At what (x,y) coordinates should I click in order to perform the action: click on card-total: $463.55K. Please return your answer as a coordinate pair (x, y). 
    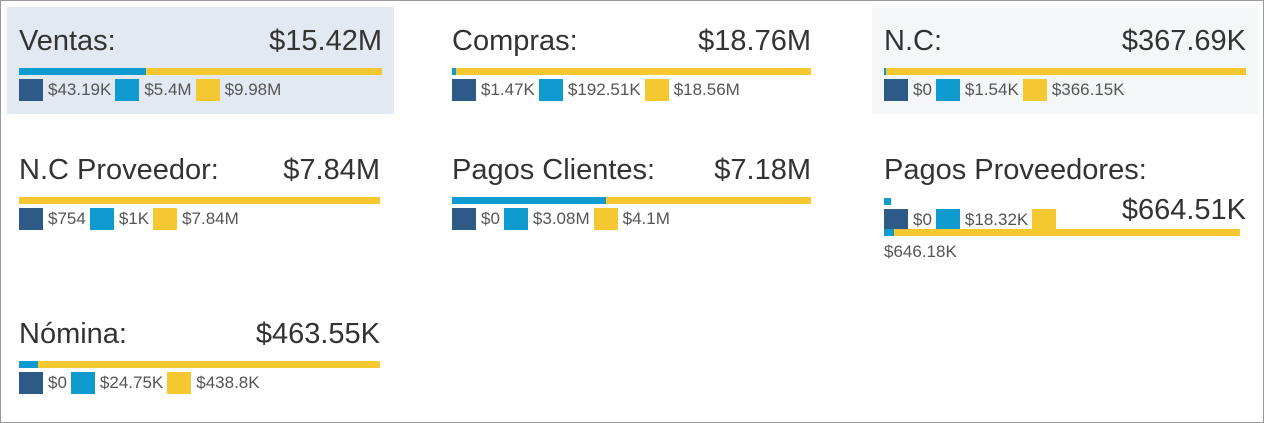
    Looking at the image, I should click on (317, 334).